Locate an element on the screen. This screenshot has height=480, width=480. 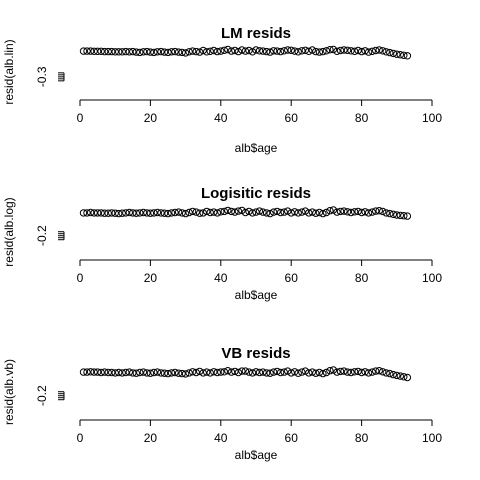
y-axis-label: resid(alb.log) is located at coordinates (9, 231).